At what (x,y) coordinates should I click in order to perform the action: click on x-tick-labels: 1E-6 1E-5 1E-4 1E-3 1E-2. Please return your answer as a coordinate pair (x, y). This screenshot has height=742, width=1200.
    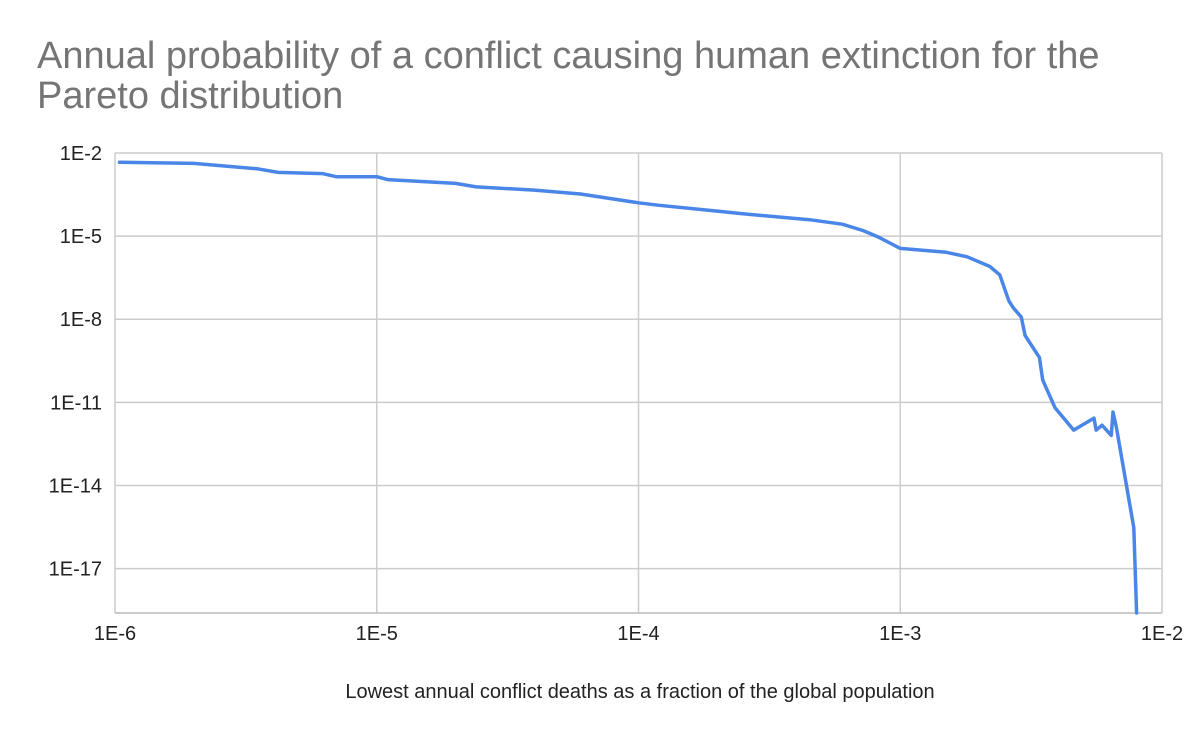
    Looking at the image, I should click on (638, 634).